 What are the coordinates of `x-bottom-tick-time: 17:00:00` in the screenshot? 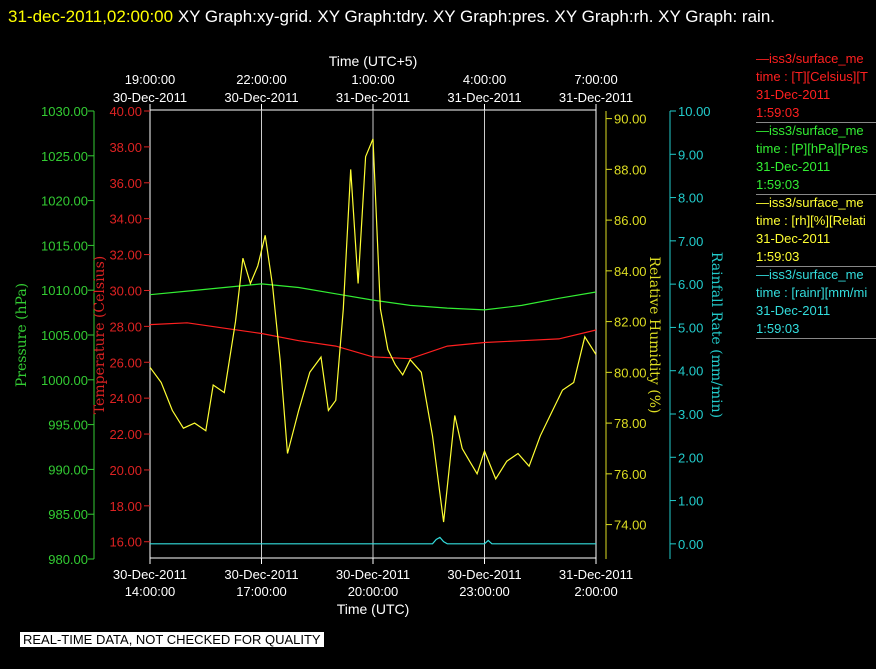 It's located at (261, 591).